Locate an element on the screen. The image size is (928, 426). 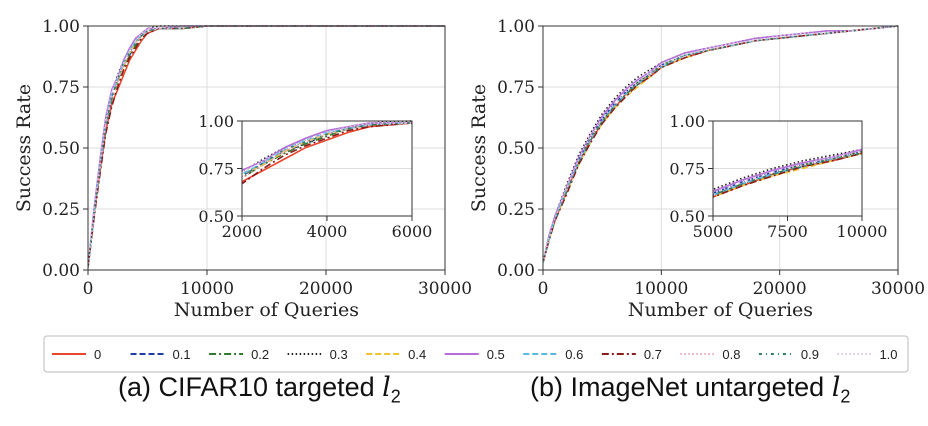
legend-label-1: 0.1 is located at coordinates (182, 354).